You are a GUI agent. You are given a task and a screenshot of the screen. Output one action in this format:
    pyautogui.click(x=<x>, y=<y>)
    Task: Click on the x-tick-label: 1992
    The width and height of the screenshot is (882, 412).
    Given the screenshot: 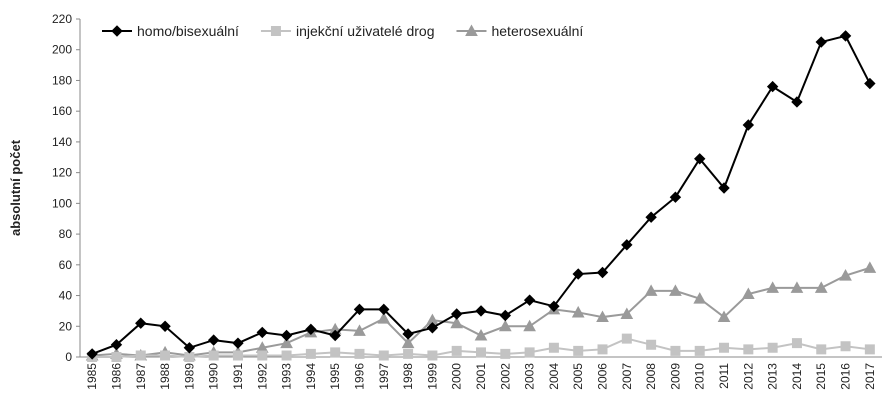 What is the action you would take?
    pyautogui.click(x=262, y=376)
    